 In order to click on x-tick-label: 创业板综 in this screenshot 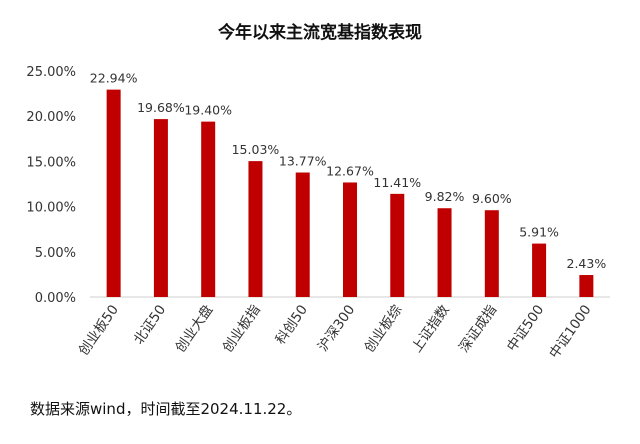, I will do `click(383, 329)`.